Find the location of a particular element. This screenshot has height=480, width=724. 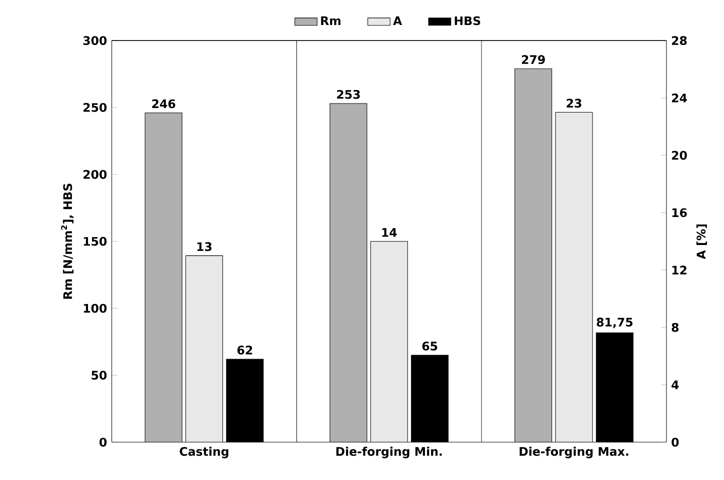

y-tick-label: 150 is located at coordinates (95, 241).